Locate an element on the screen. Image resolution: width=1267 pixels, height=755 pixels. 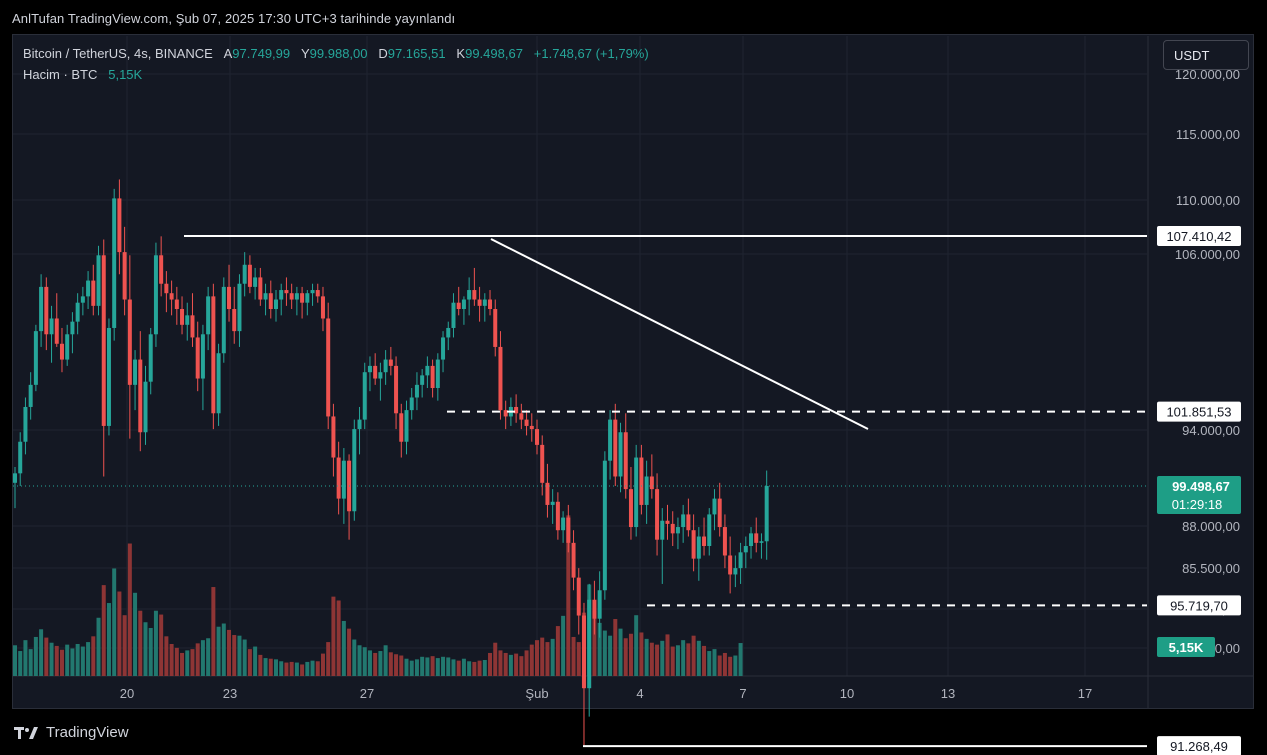
volume-label: Hacim · BTC is located at coordinates (60, 74).